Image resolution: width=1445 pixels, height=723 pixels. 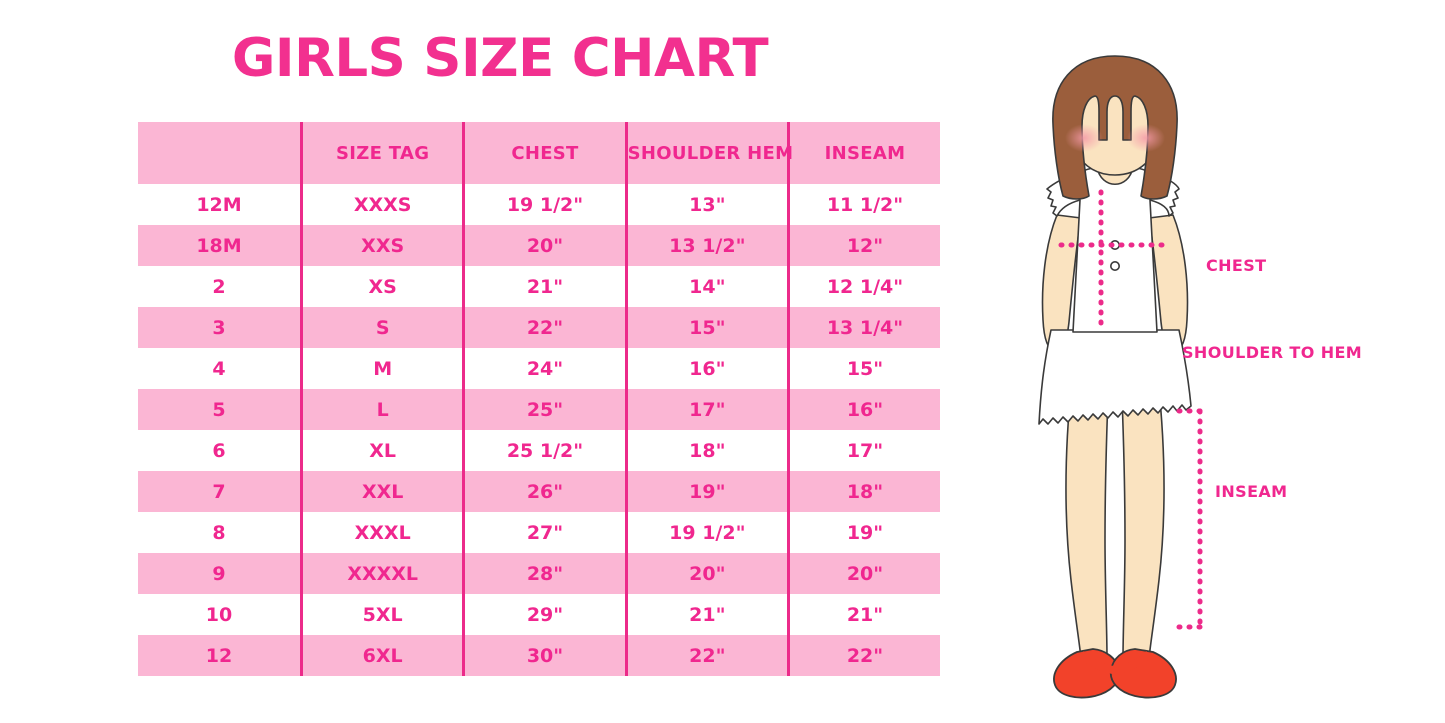 What do you see at coordinates (865, 245) in the screenshot?
I see `cell-inseam: 12"` at bounding box center [865, 245].